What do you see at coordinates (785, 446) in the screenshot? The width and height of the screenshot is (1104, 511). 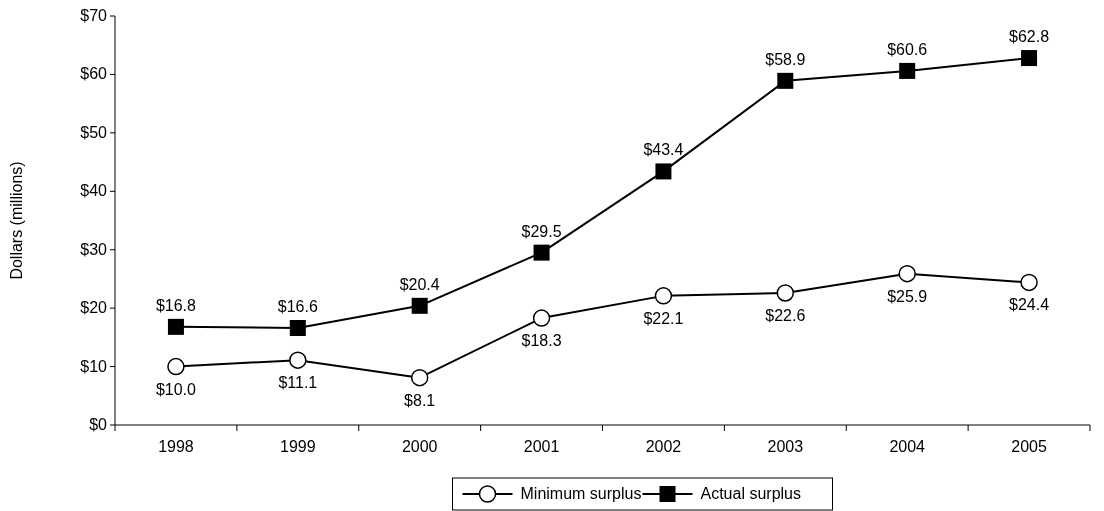 I see `x-tick-label: 2003` at bounding box center [785, 446].